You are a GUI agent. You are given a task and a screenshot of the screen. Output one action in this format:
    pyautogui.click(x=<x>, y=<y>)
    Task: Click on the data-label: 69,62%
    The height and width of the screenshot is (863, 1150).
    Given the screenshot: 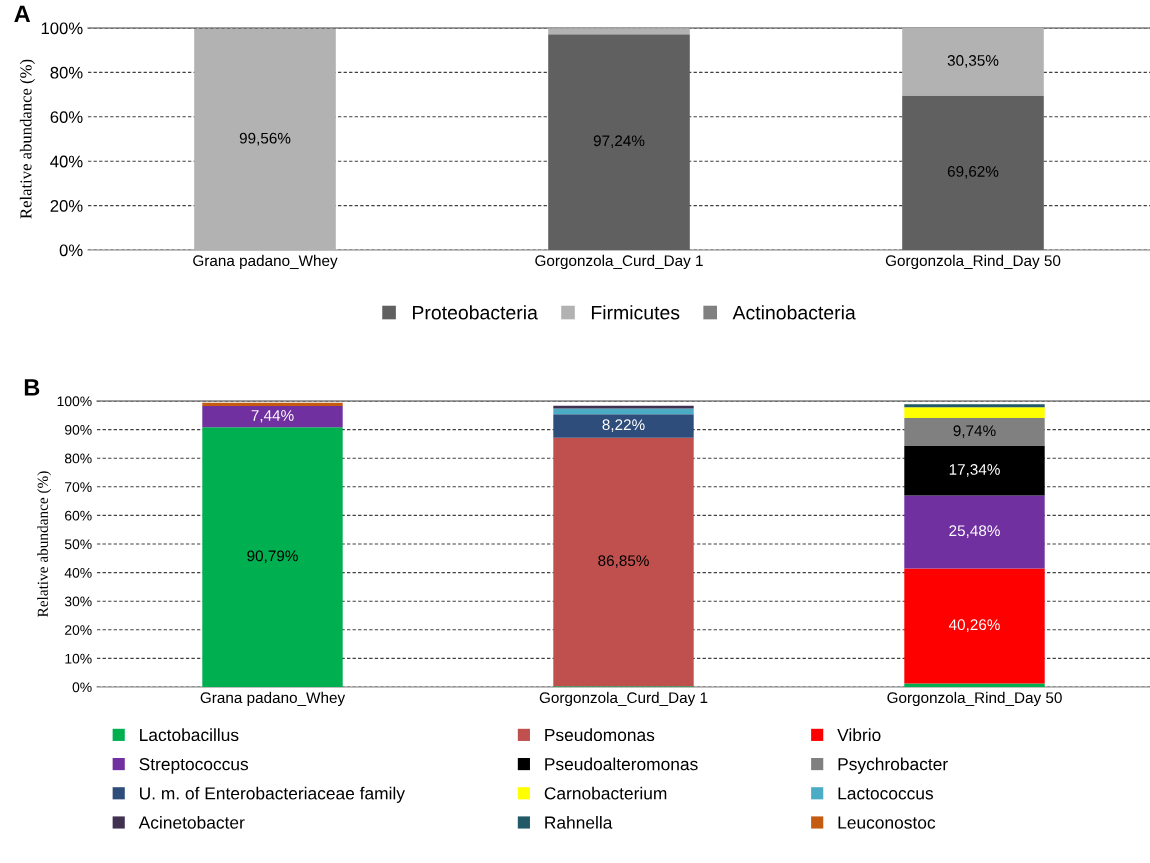 What is the action you would take?
    pyautogui.click(x=973, y=172)
    